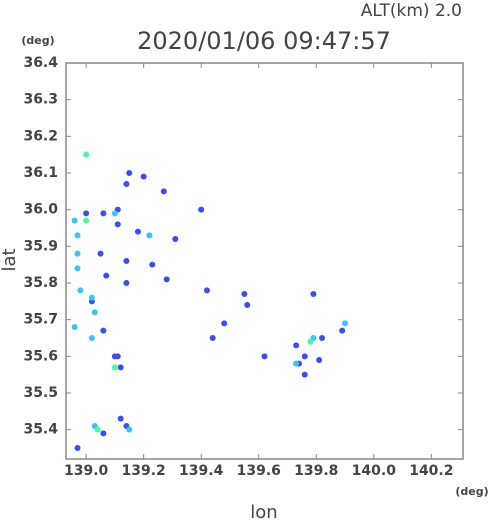 This screenshot has height=521, width=490. I want to click on y-tick-label: 36.3, so click(40, 100).